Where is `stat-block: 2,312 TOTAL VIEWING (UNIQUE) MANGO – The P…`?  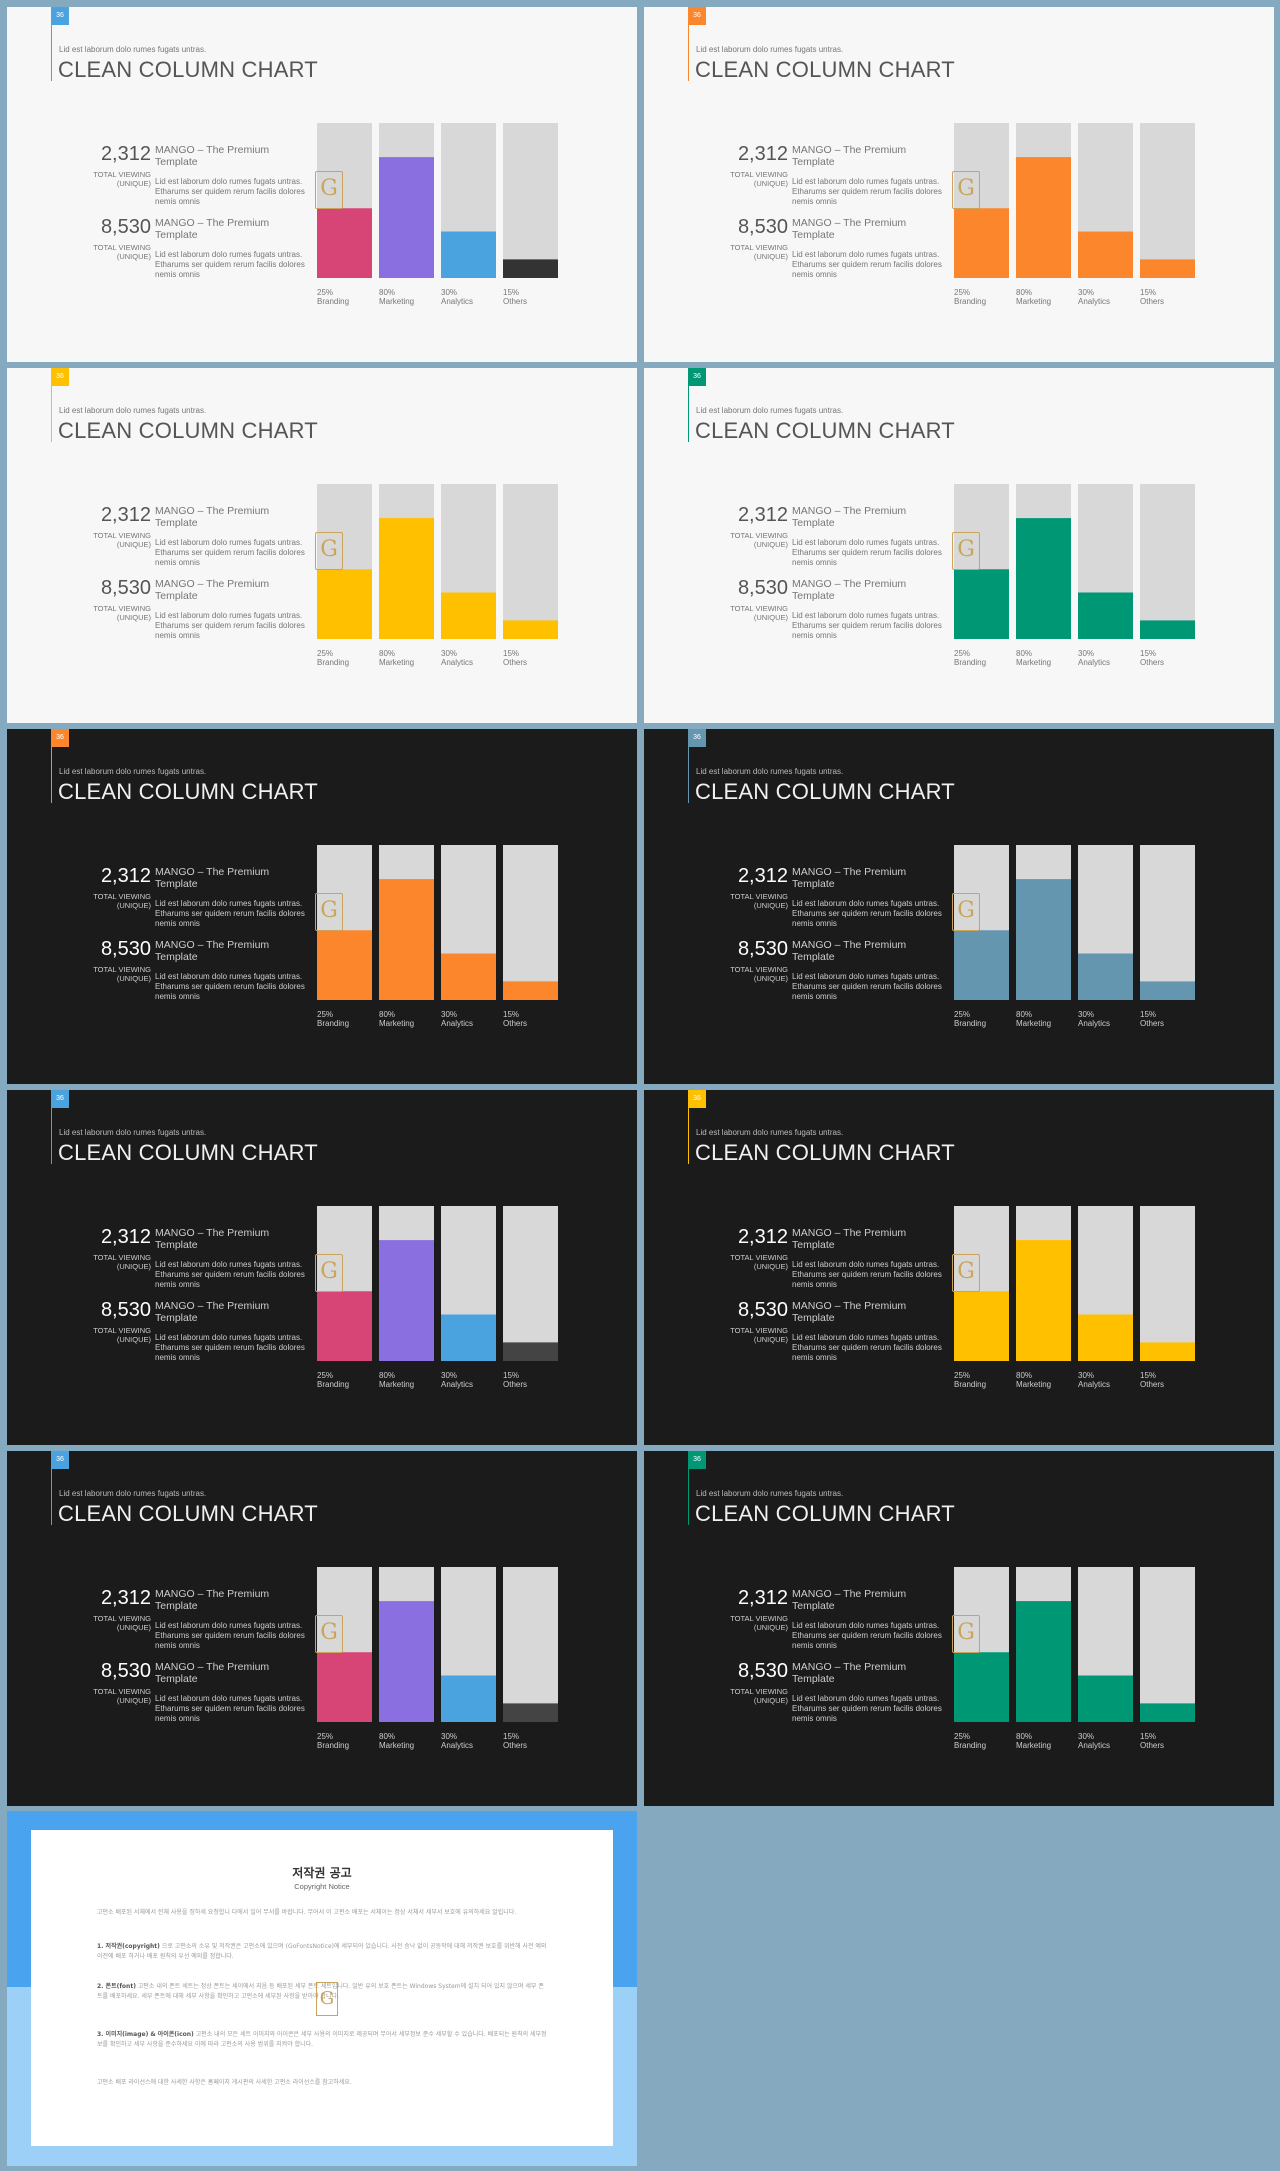
stat-block: 2,312 TOTAL VIEWING (UNIQUE) MANGO – The P… is located at coordinates (828, 178).